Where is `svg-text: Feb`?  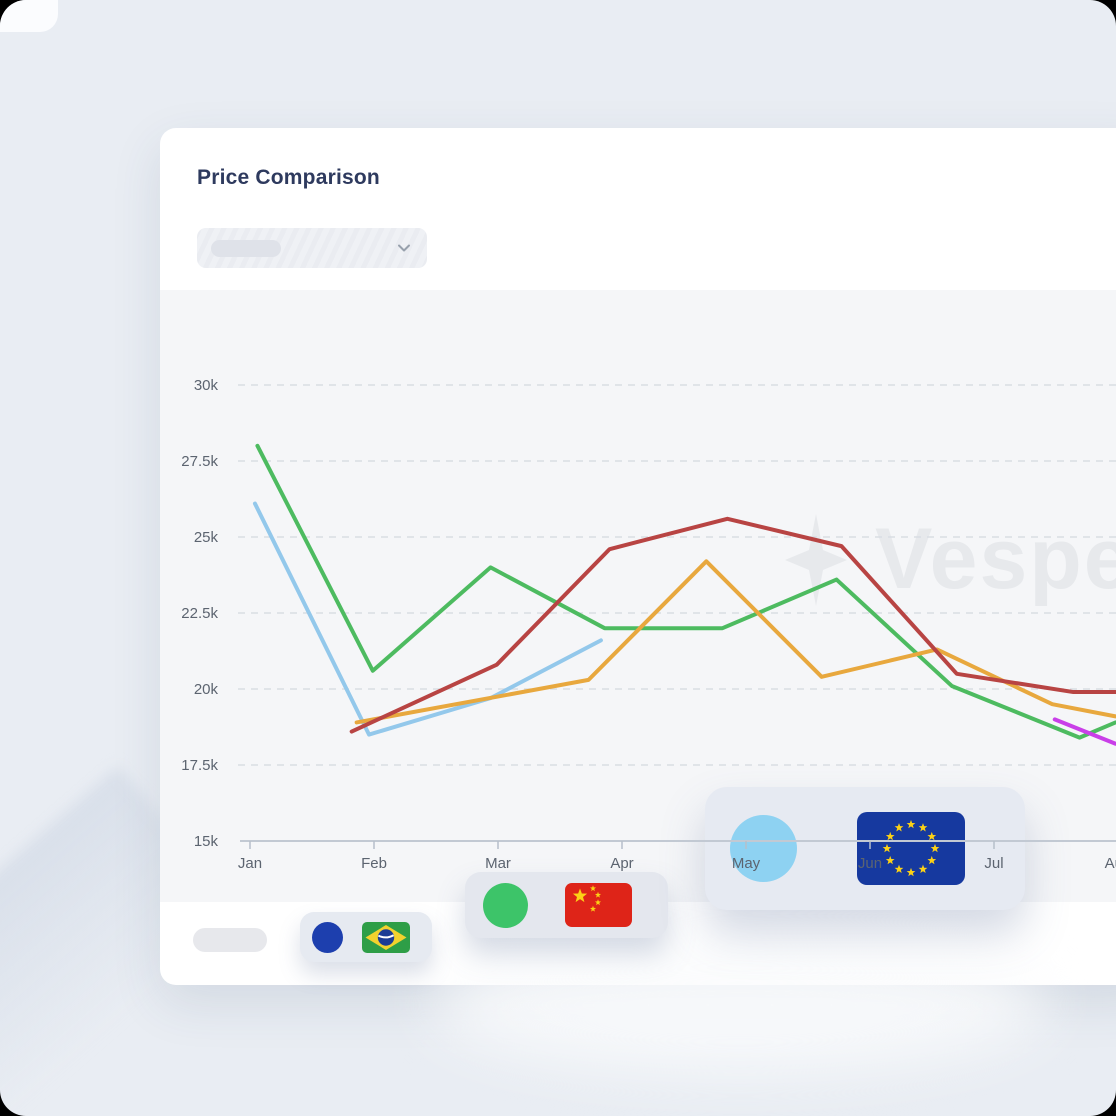
svg-text: Feb is located at coordinates (374, 863).